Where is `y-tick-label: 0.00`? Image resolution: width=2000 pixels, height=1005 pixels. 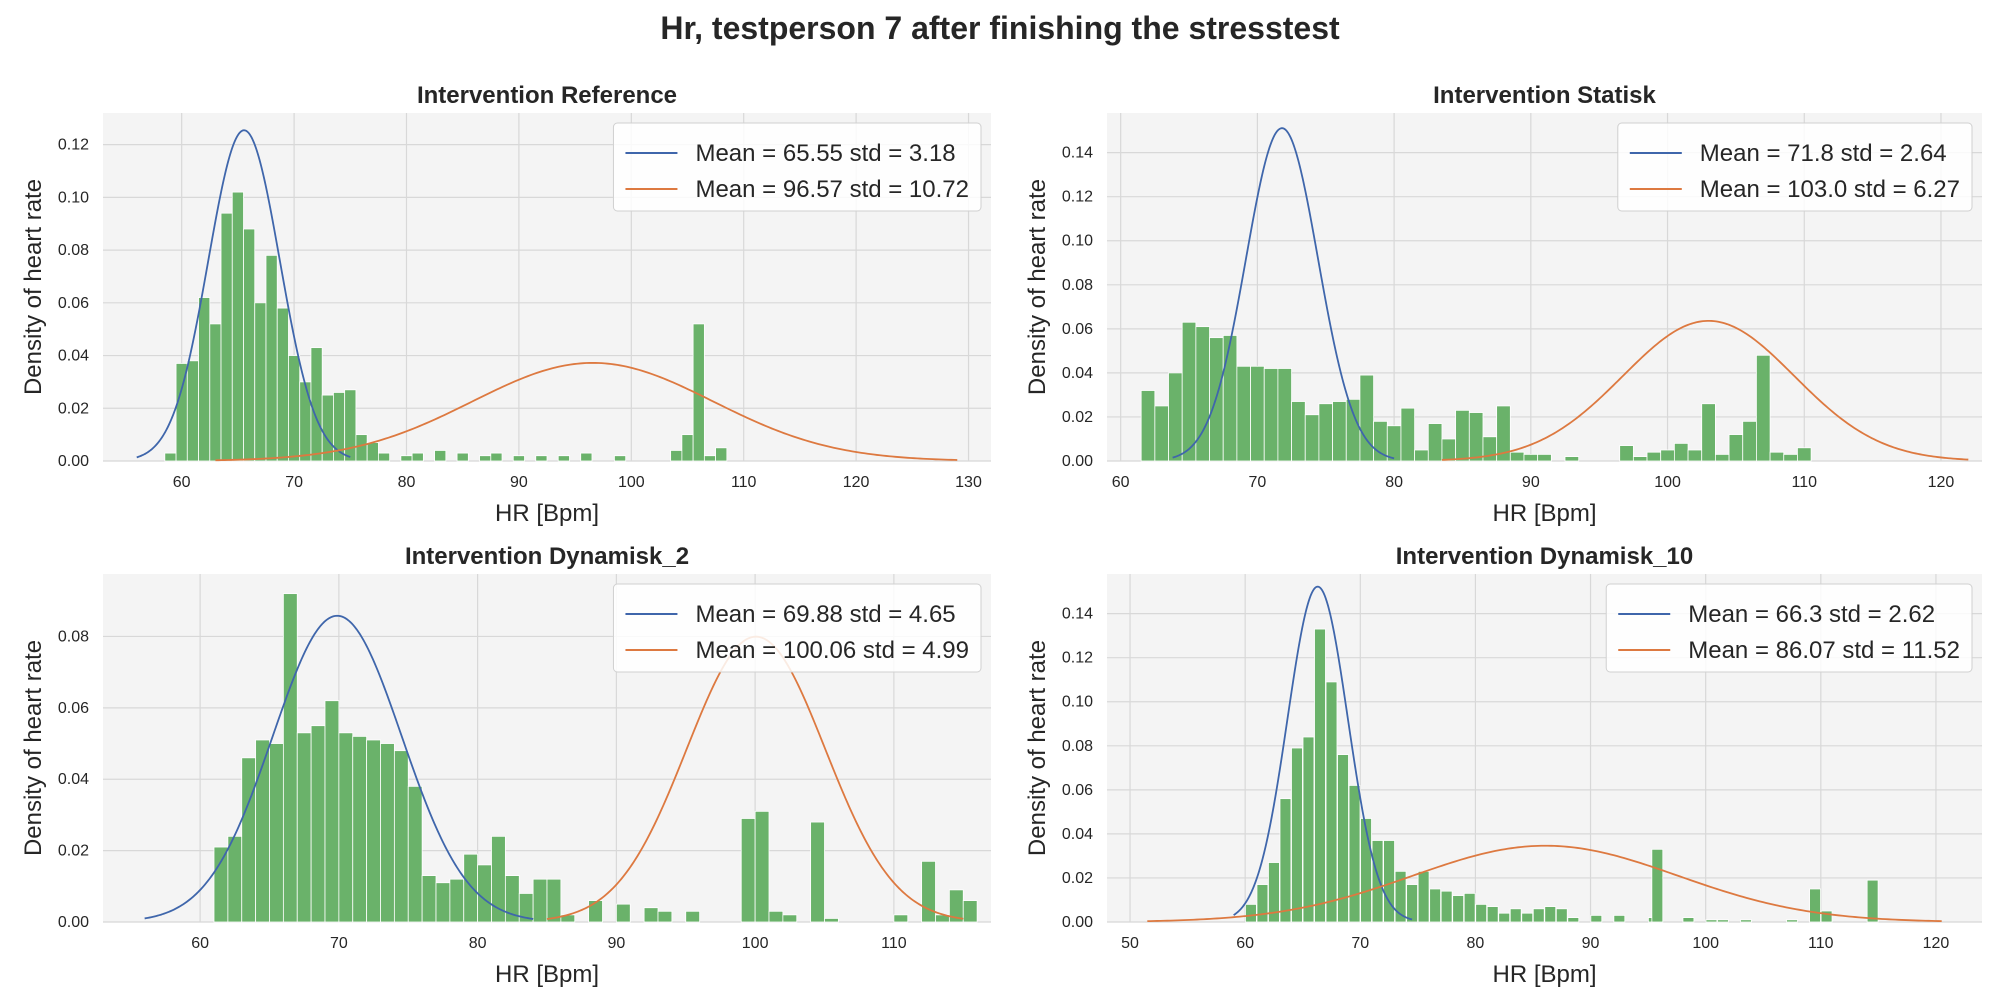 y-tick-label: 0.00 is located at coordinates (73, 461).